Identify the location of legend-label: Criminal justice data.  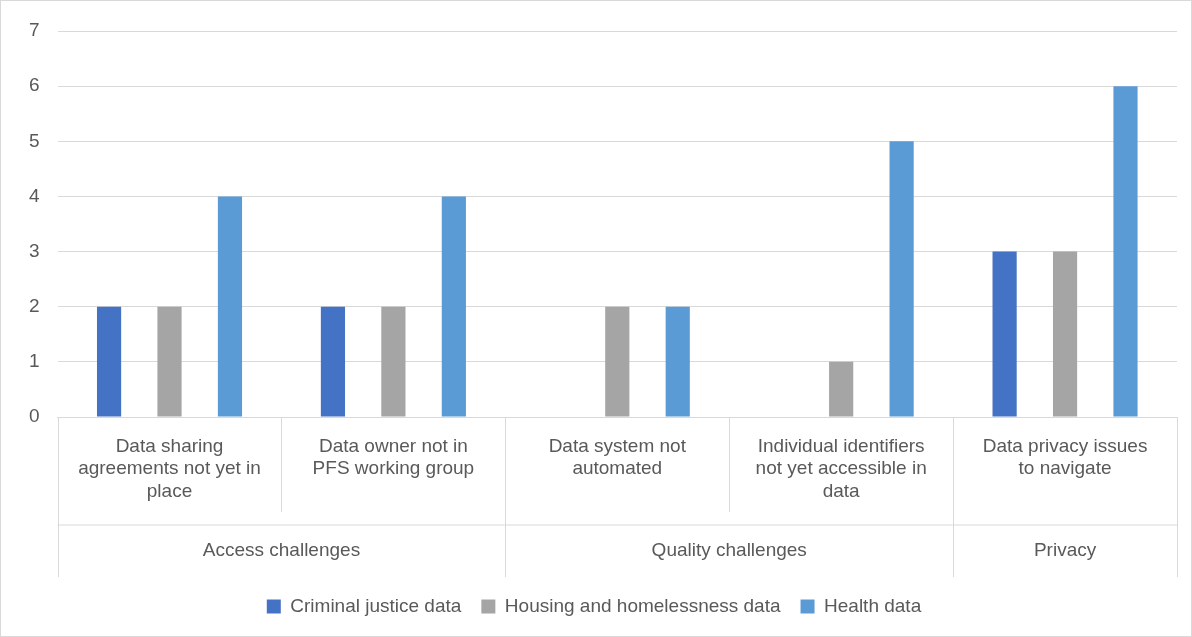
(376, 605).